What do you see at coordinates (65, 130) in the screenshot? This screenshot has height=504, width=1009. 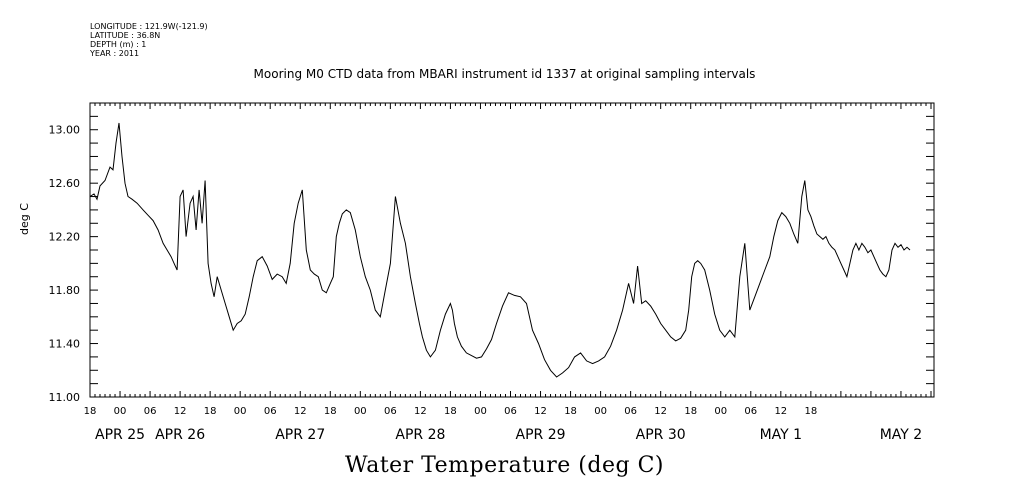 I see `y-tick-label: 13.00` at bounding box center [65, 130].